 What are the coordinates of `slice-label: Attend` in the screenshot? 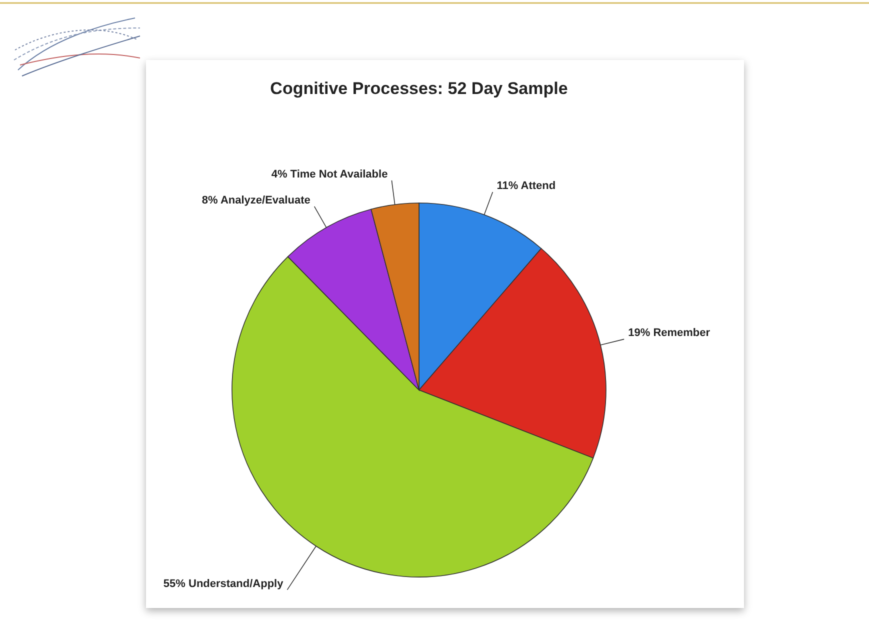 It's located at (538, 186).